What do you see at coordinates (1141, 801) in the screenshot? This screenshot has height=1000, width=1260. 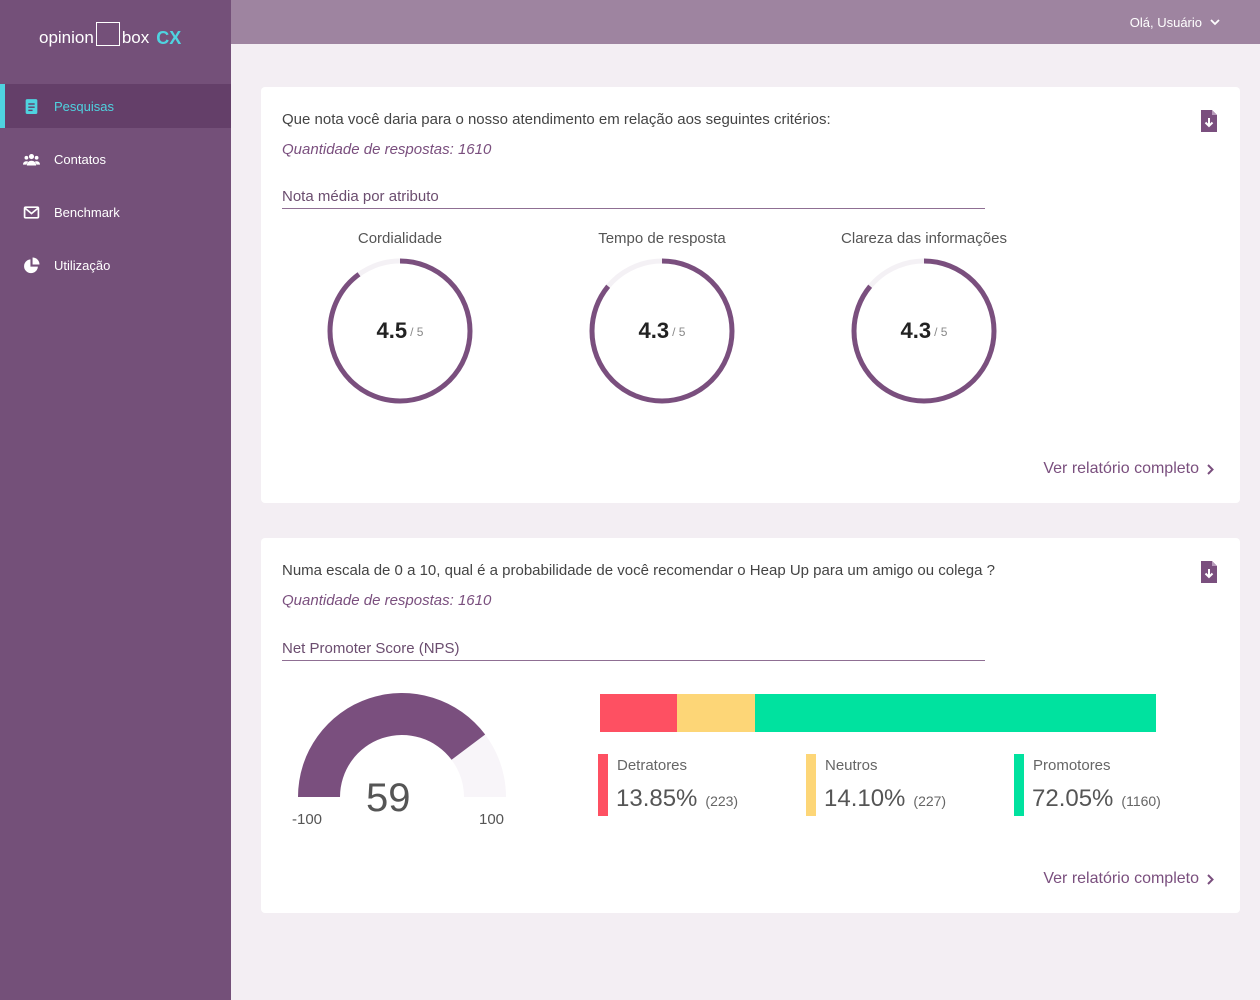 I see `legend-count: (1160)` at bounding box center [1141, 801].